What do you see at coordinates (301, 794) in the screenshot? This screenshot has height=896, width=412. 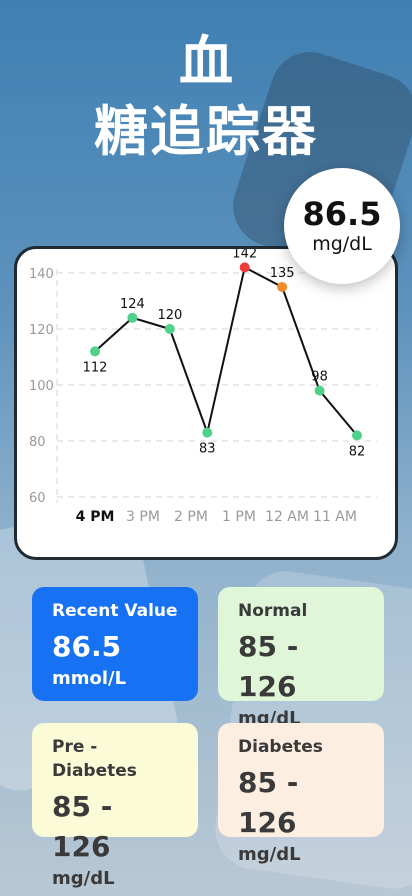 I see `diabetes-range-card: Diabetes 85 - 126 mg/dL` at bounding box center [301, 794].